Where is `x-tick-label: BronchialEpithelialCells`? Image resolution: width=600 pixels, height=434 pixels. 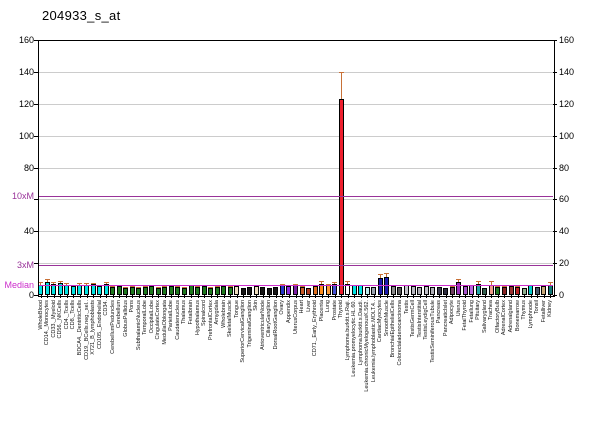
x-tick-label: BronchialEpithelialCells is located at coordinates (393, 329).